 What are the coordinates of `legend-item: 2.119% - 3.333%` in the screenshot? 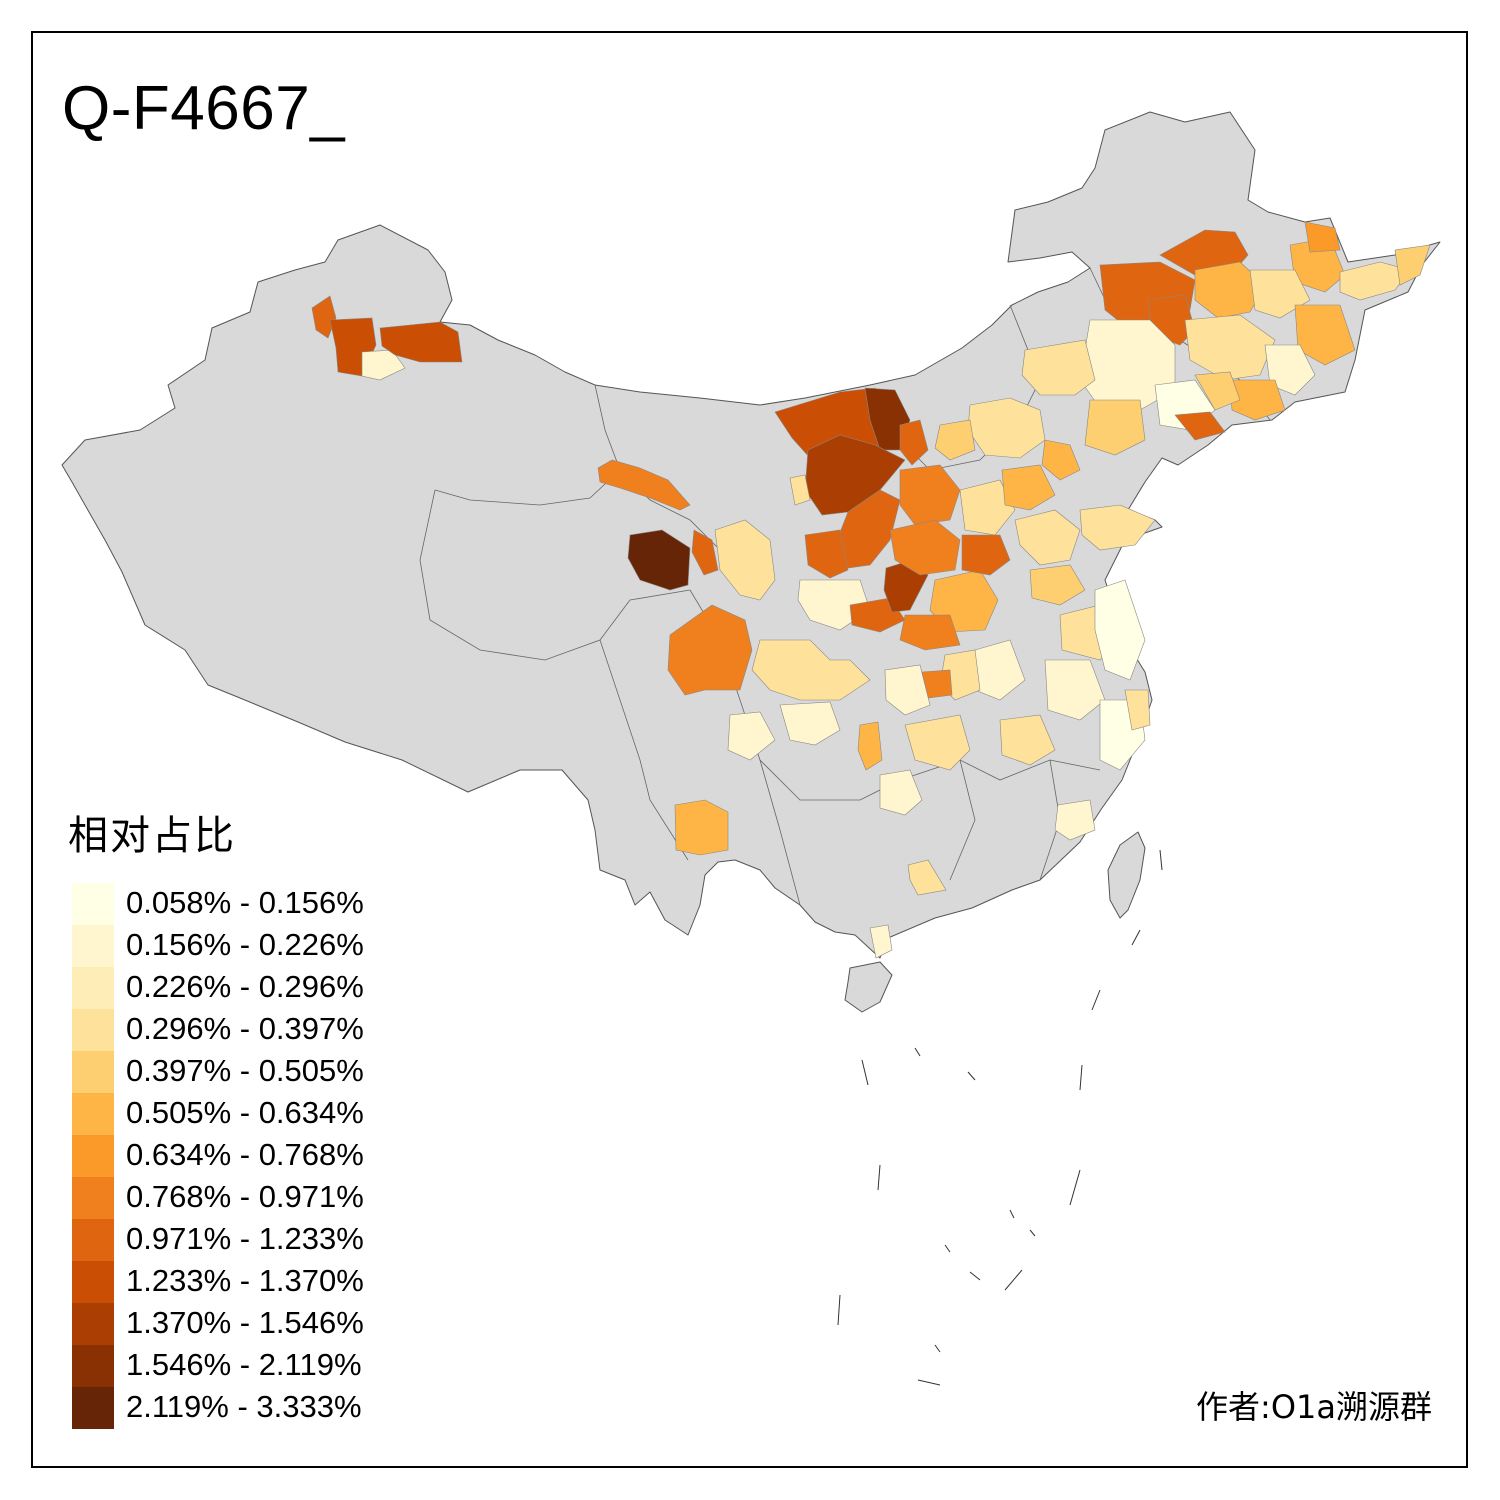 It's located at (242, 1408).